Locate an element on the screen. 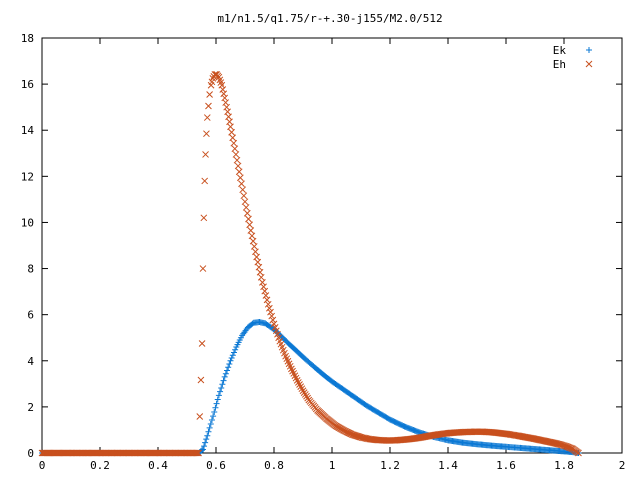 This screenshot has height=480, width=640. legend-label-eh: Eh is located at coordinates (559, 64).